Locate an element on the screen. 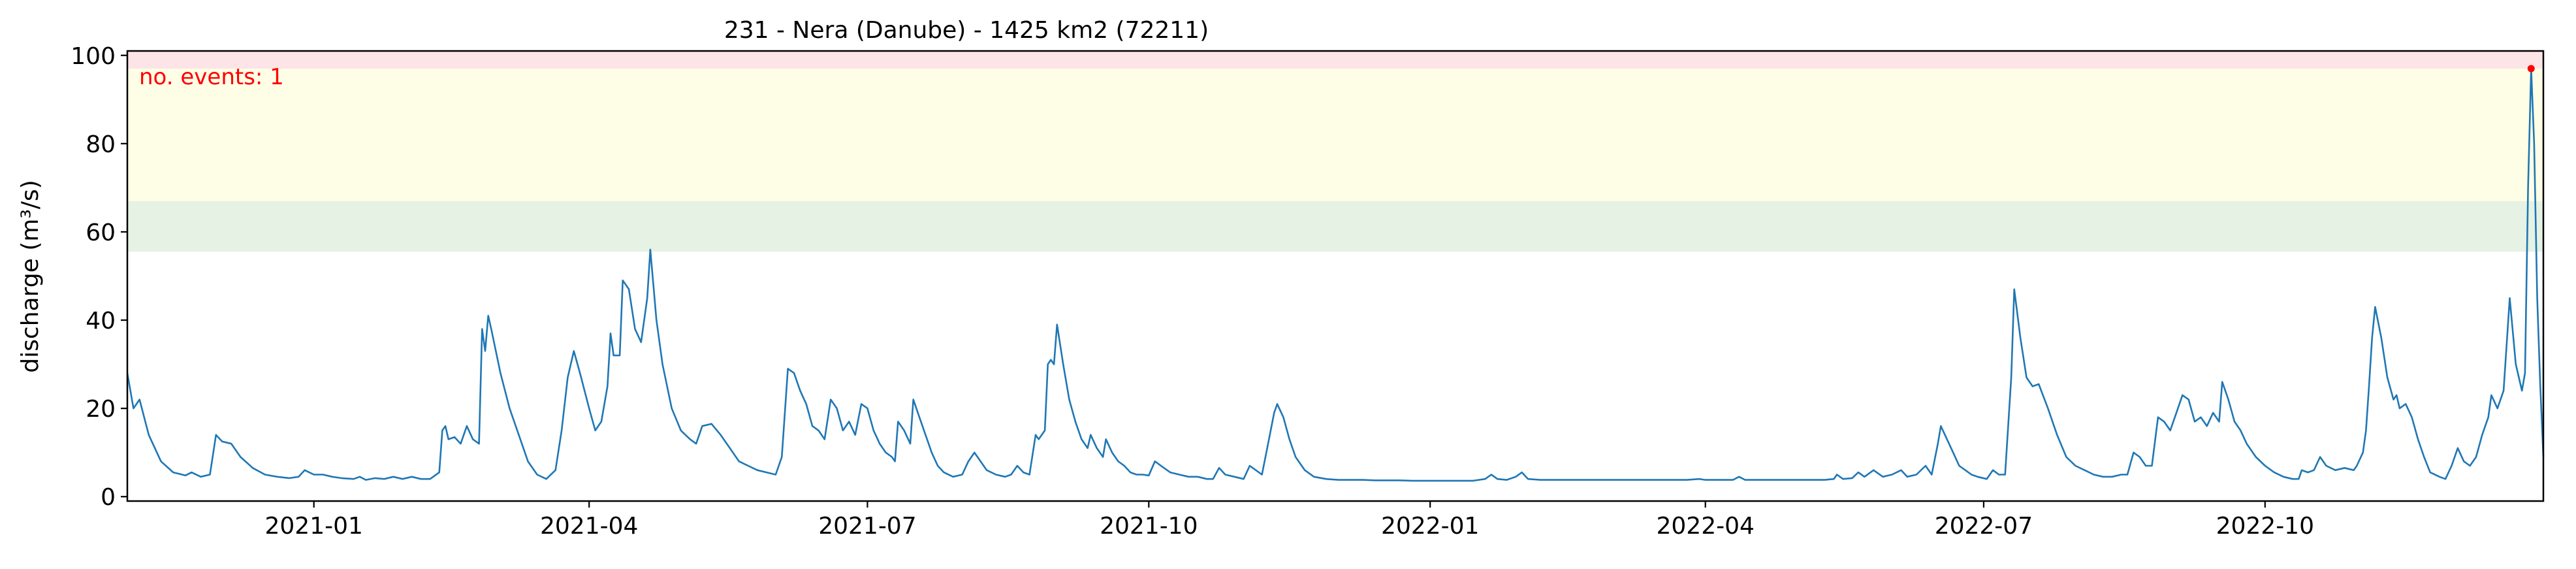 This screenshot has width=2576, height=569. x-tick-label: 2021-01 is located at coordinates (313, 526).